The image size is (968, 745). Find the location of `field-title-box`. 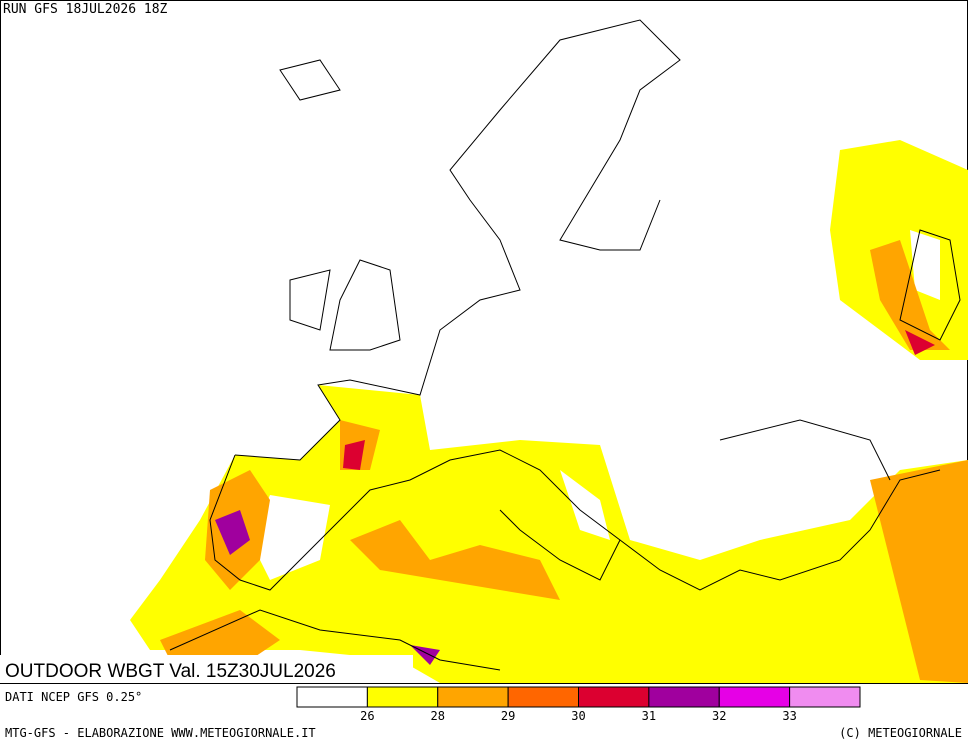

field-title-box is located at coordinates (206, 669).